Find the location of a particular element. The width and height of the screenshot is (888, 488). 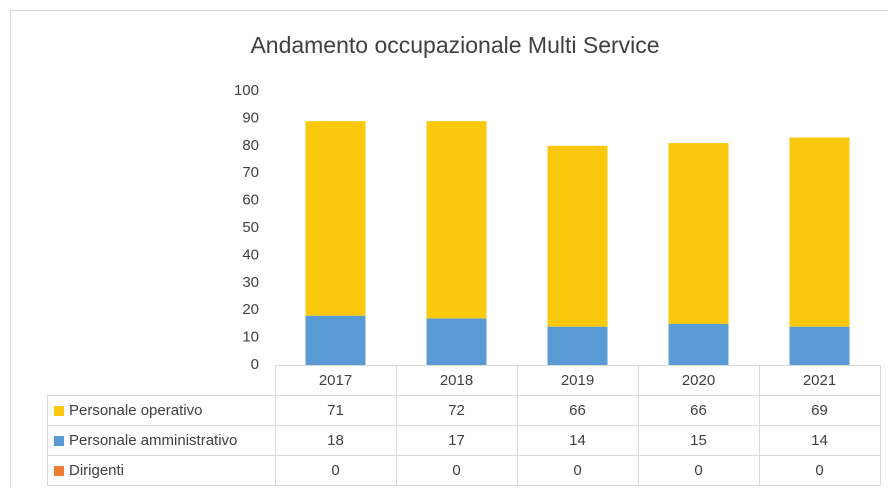

table-value: 15 is located at coordinates (698, 440).